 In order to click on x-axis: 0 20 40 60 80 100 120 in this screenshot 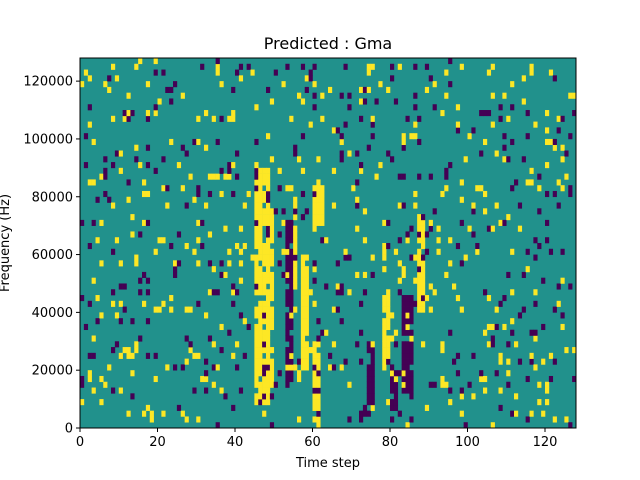, I will do `click(316, 439)`.